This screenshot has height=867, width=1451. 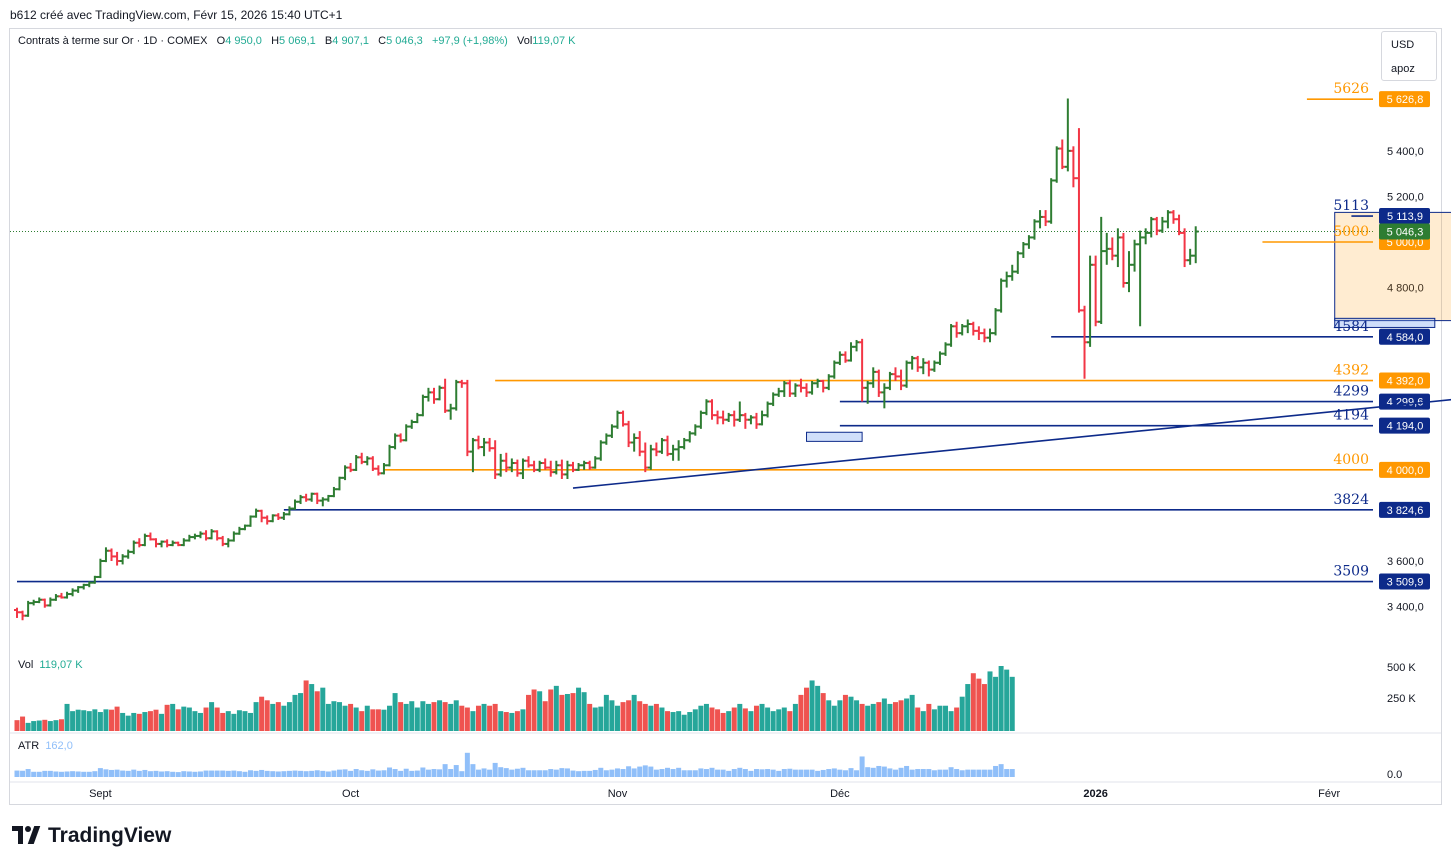 I want to click on atr-pane-value: 162,0, so click(x=59, y=746).